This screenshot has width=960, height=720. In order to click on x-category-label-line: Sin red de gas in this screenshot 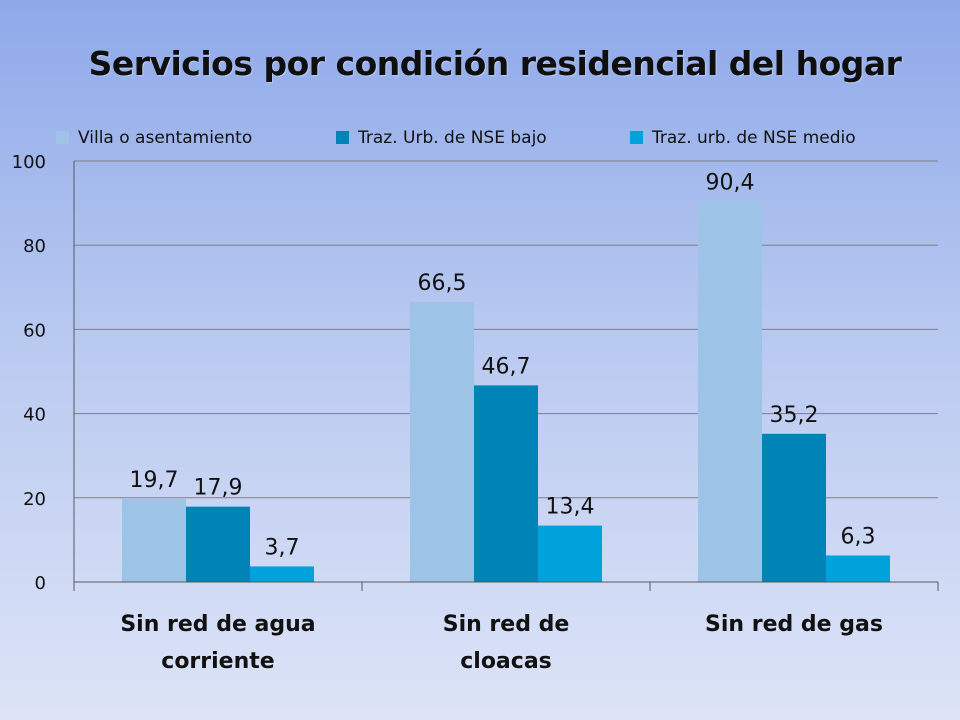, I will do `click(794, 624)`.